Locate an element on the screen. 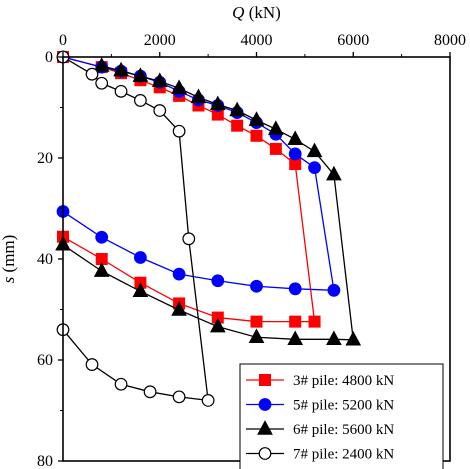 This screenshot has width=470, height=469. legend-item: 6# pile: 5600 kN is located at coordinates (320, 429).